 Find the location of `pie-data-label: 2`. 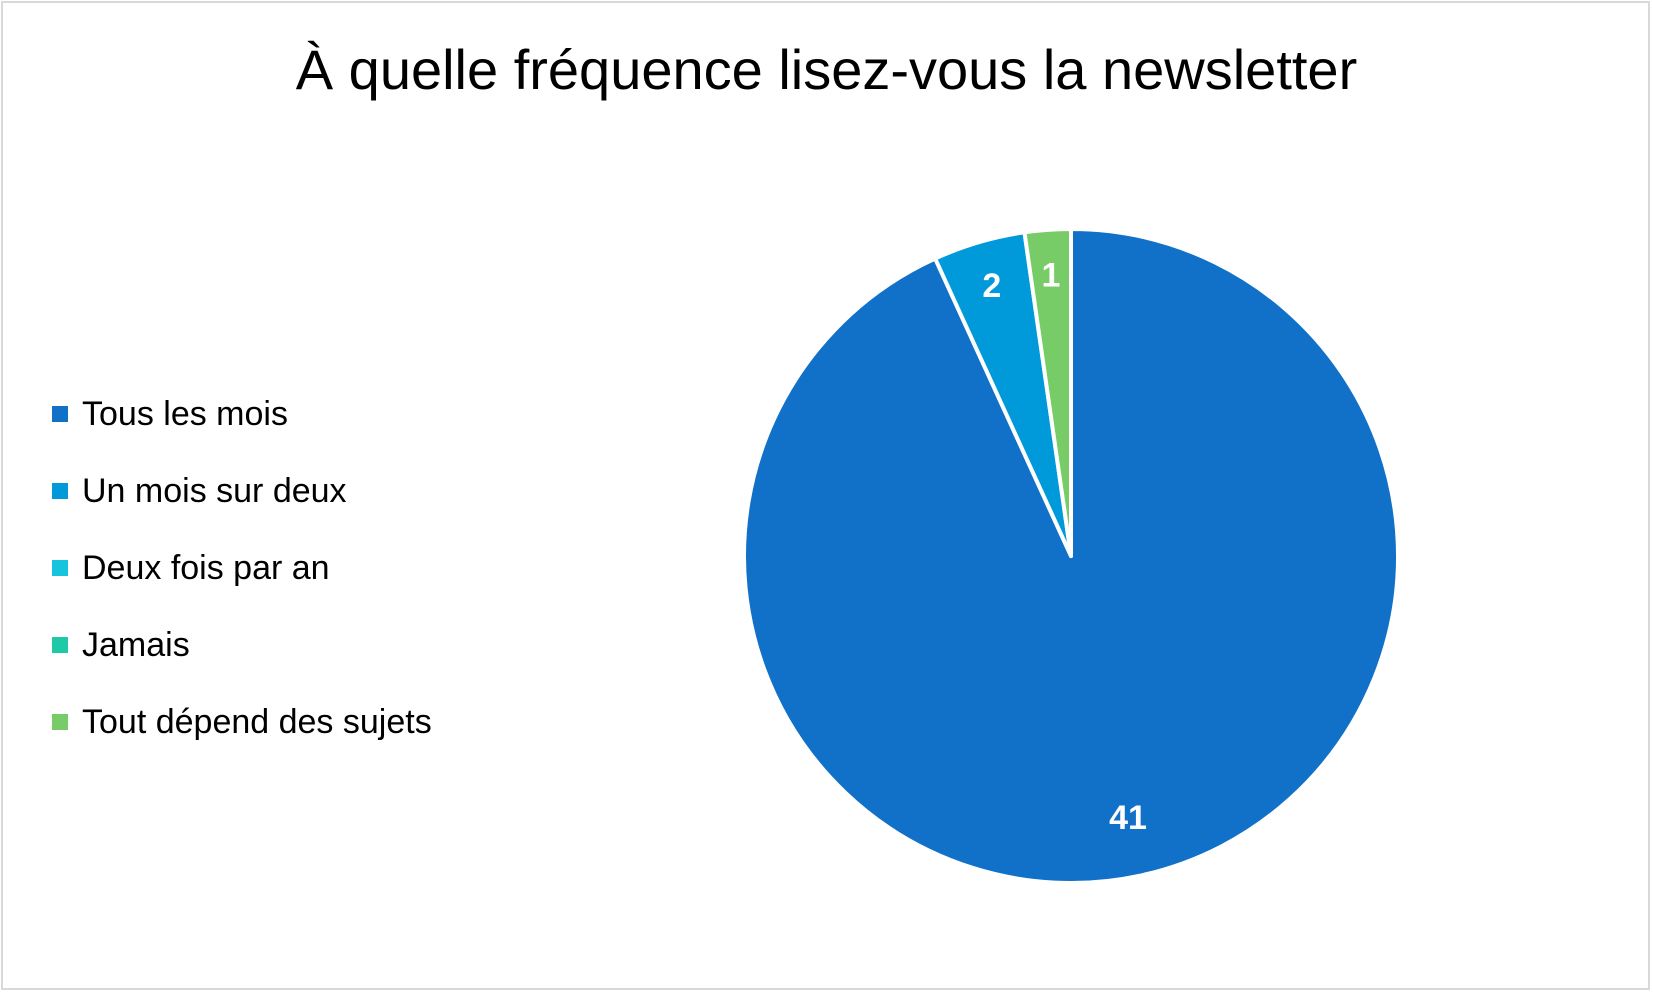

pie-data-label: 2 is located at coordinates (991, 286).